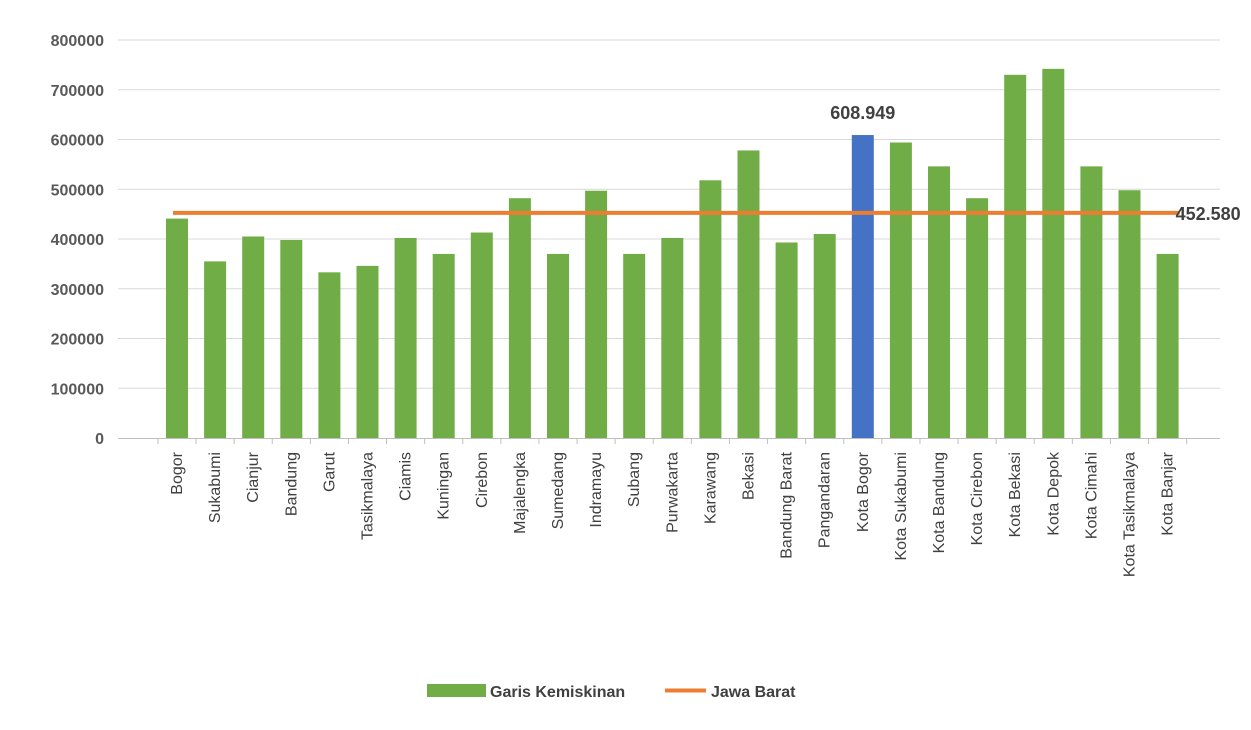 The image size is (1251, 730). What do you see at coordinates (77, 340) in the screenshot?
I see `y-tick-label: 200000` at bounding box center [77, 340].